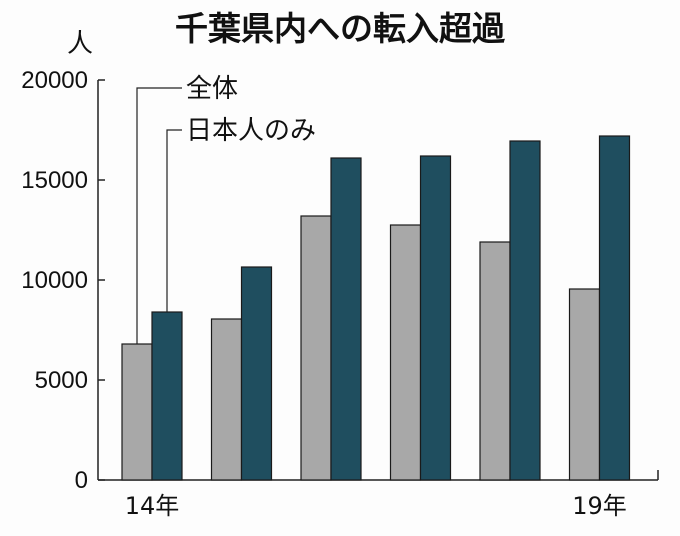 The width and height of the screenshot is (680, 536). What do you see at coordinates (54, 280) in the screenshot?
I see `y-tick-label: 10000` at bounding box center [54, 280].